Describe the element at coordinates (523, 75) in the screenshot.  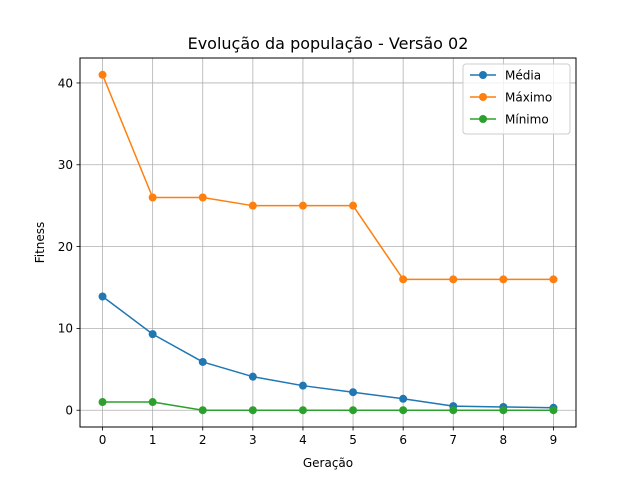
I see `legend-label: Média` at that location.